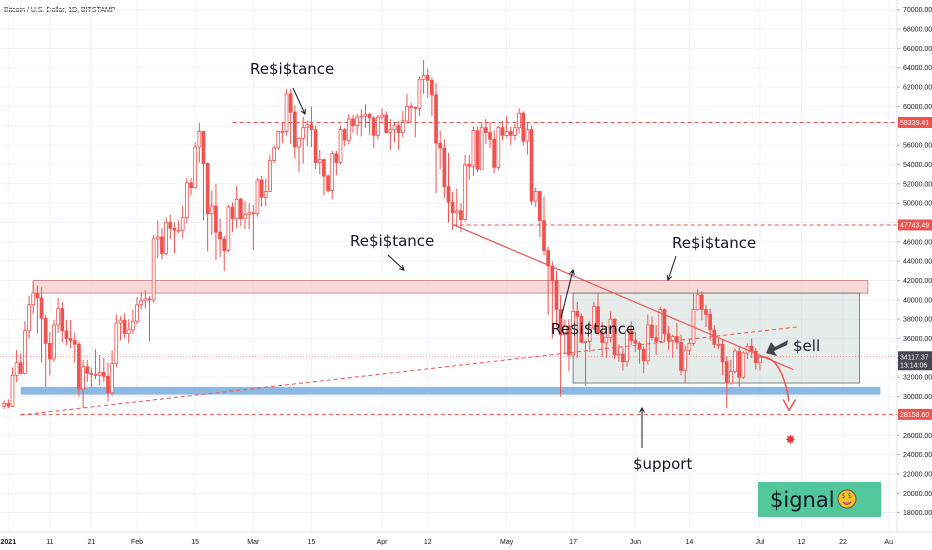 The width and height of the screenshot is (932, 550). I want to click on annotation-resistance-right: Re$i$tance, so click(714, 243).